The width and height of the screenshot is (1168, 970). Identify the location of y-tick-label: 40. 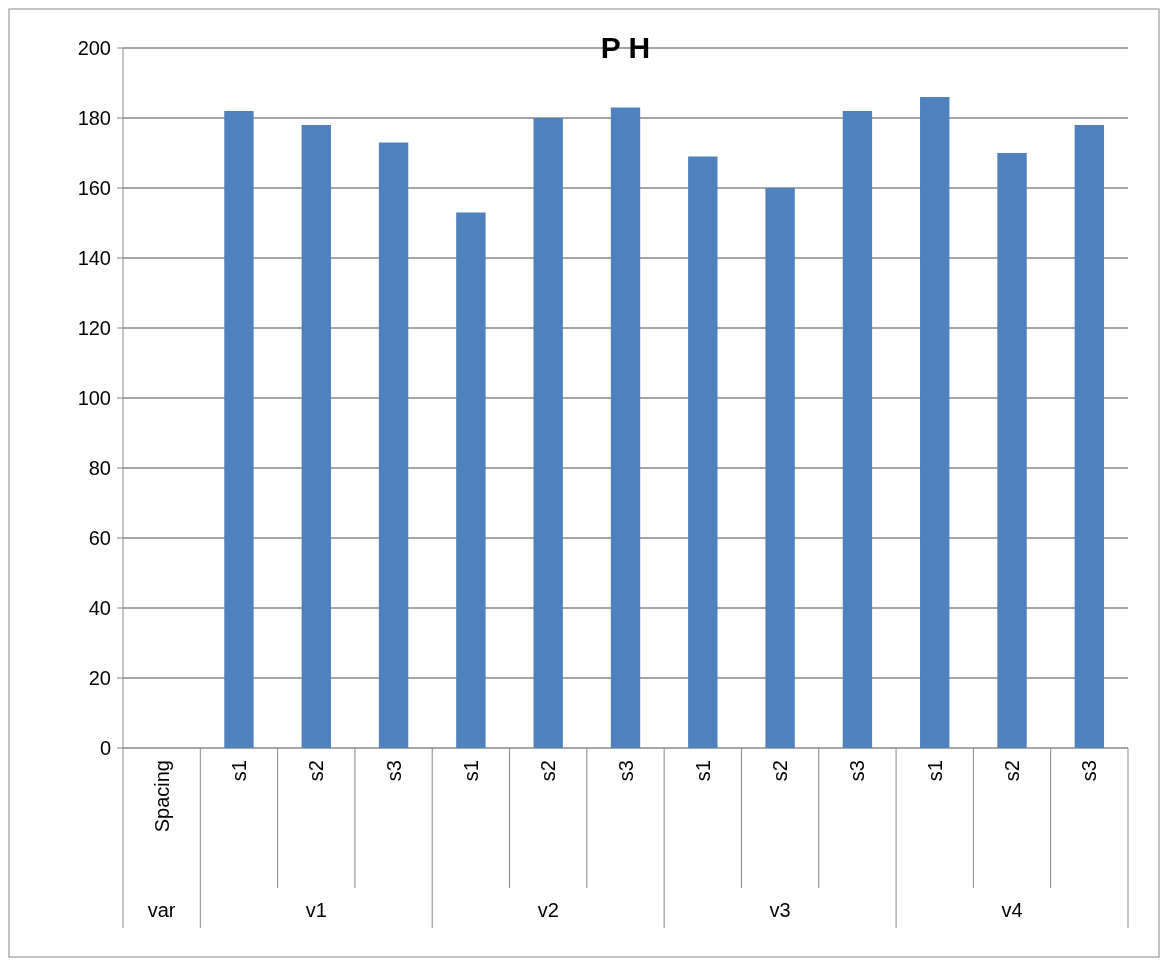
(99, 608).